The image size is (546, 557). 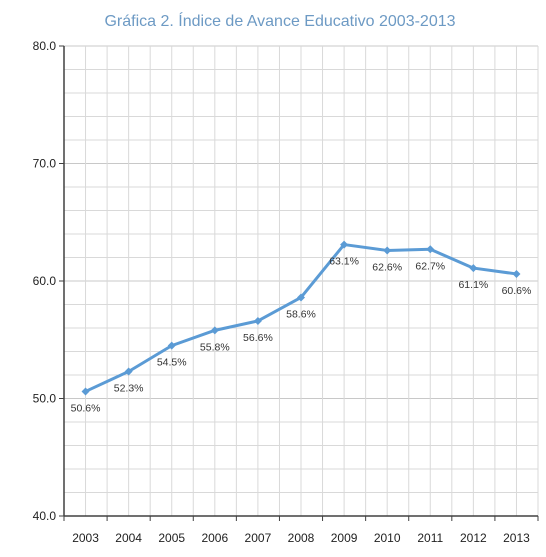 What do you see at coordinates (387, 267) in the screenshot?
I see `data-label: 62.6%` at bounding box center [387, 267].